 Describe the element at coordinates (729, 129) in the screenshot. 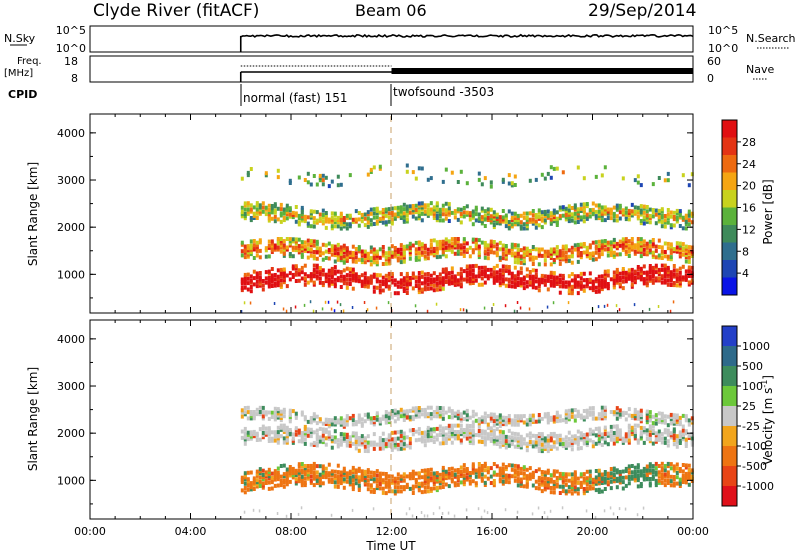

I see `power-colorbar-segment` at that location.